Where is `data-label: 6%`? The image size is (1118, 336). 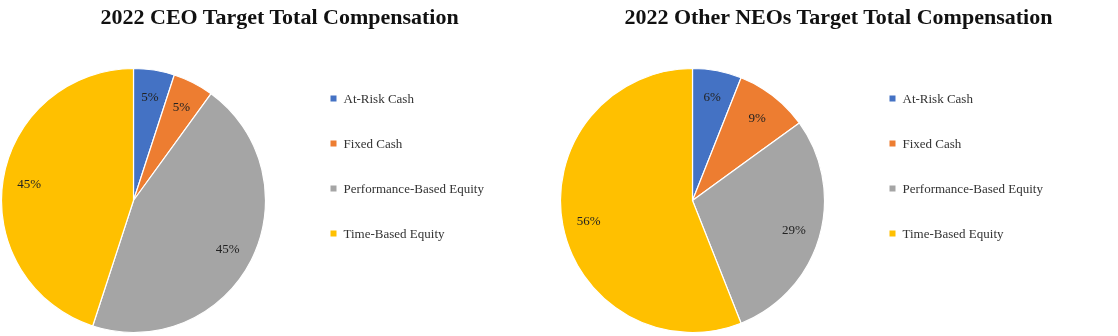 data-label: 6% is located at coordinates (712, 97).